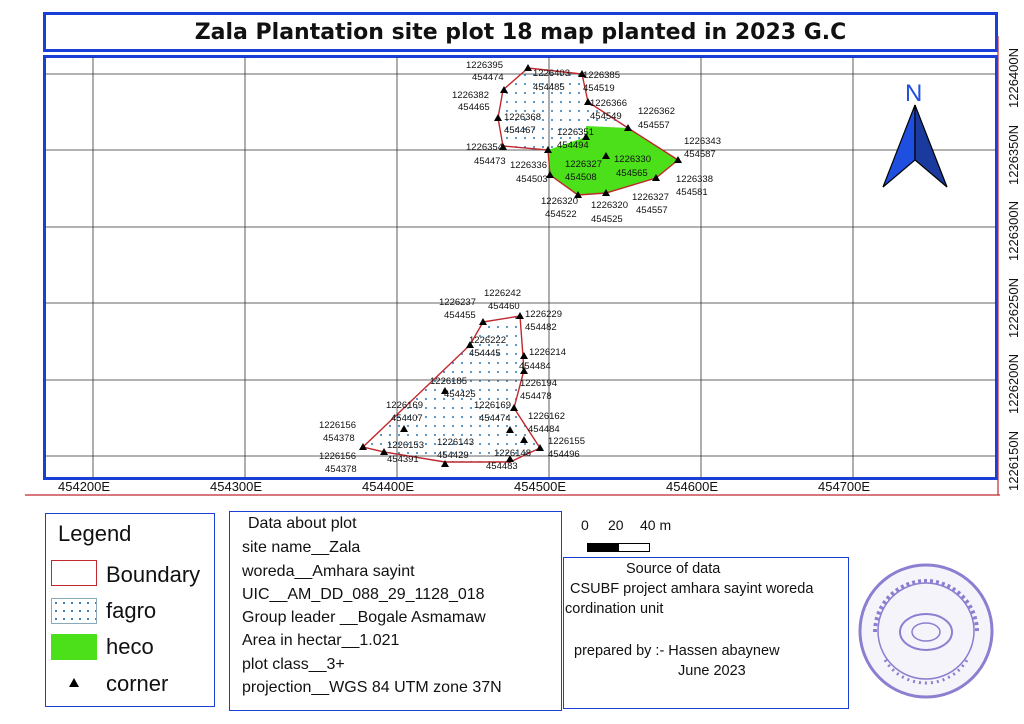 The image size is (1024, 724). I want to click on legend-title: Legend, so click(95, 533).